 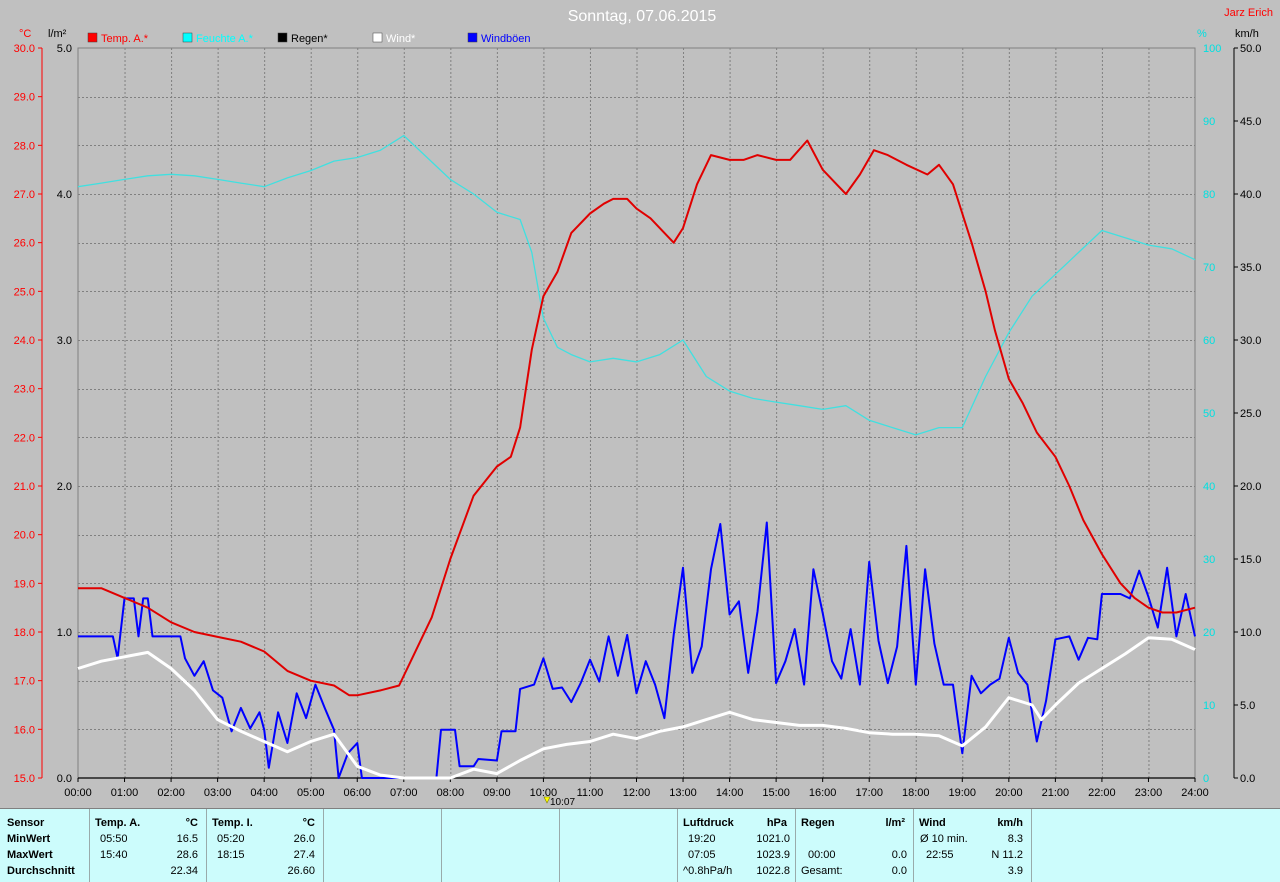 What do you see at coordinates (24, 390) in the screenshot?
I see `temp-tick-label: 23.0` at bounding box center [24, 390].